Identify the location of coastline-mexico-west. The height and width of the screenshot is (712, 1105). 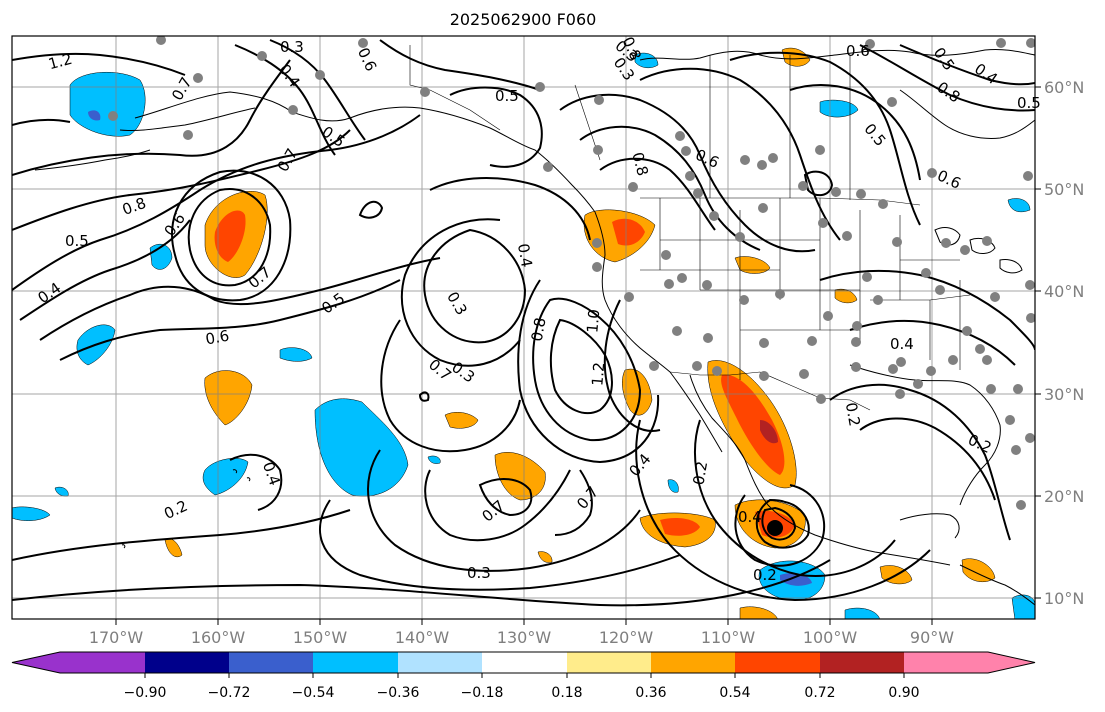
(847, 512).